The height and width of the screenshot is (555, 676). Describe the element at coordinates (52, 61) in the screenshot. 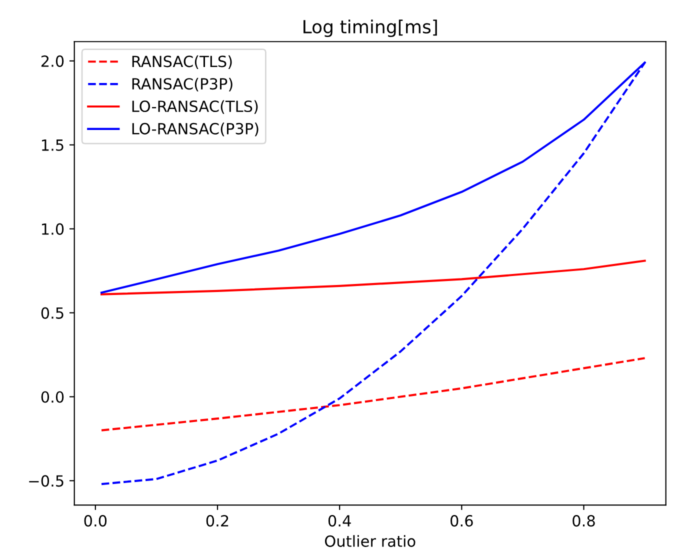

I see `y-tick-label: 2.0` at that location.